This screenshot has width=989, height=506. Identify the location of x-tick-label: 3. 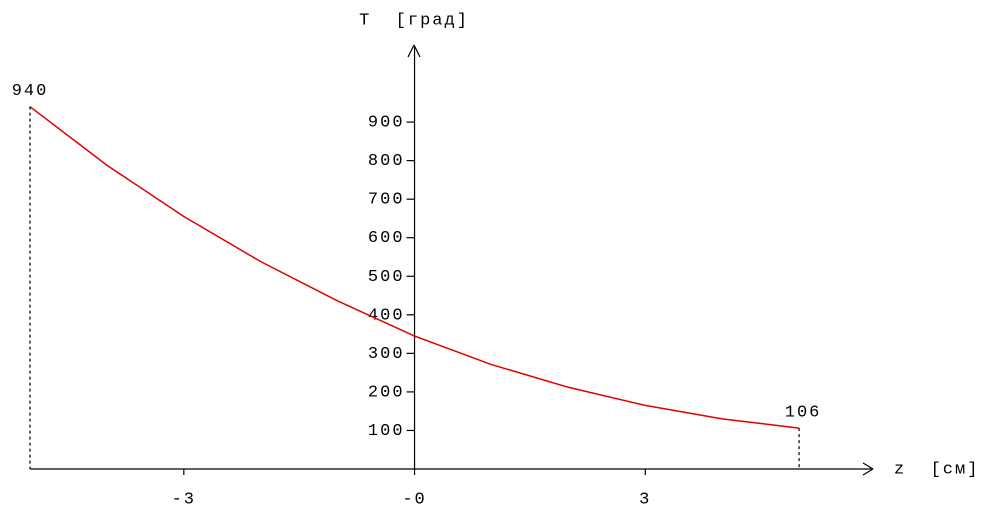
(645, 498).